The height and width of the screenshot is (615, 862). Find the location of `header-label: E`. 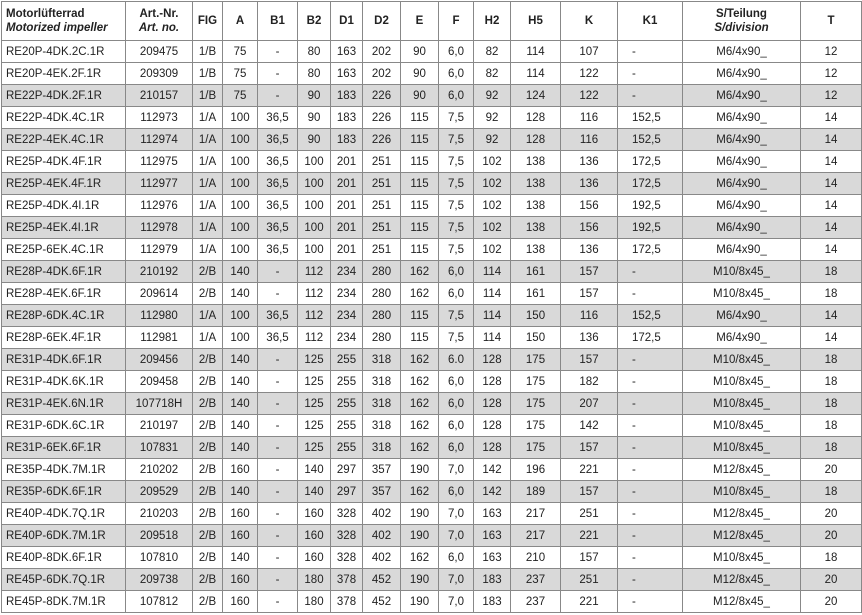

header-label: E is located at coordinates (419, 21).